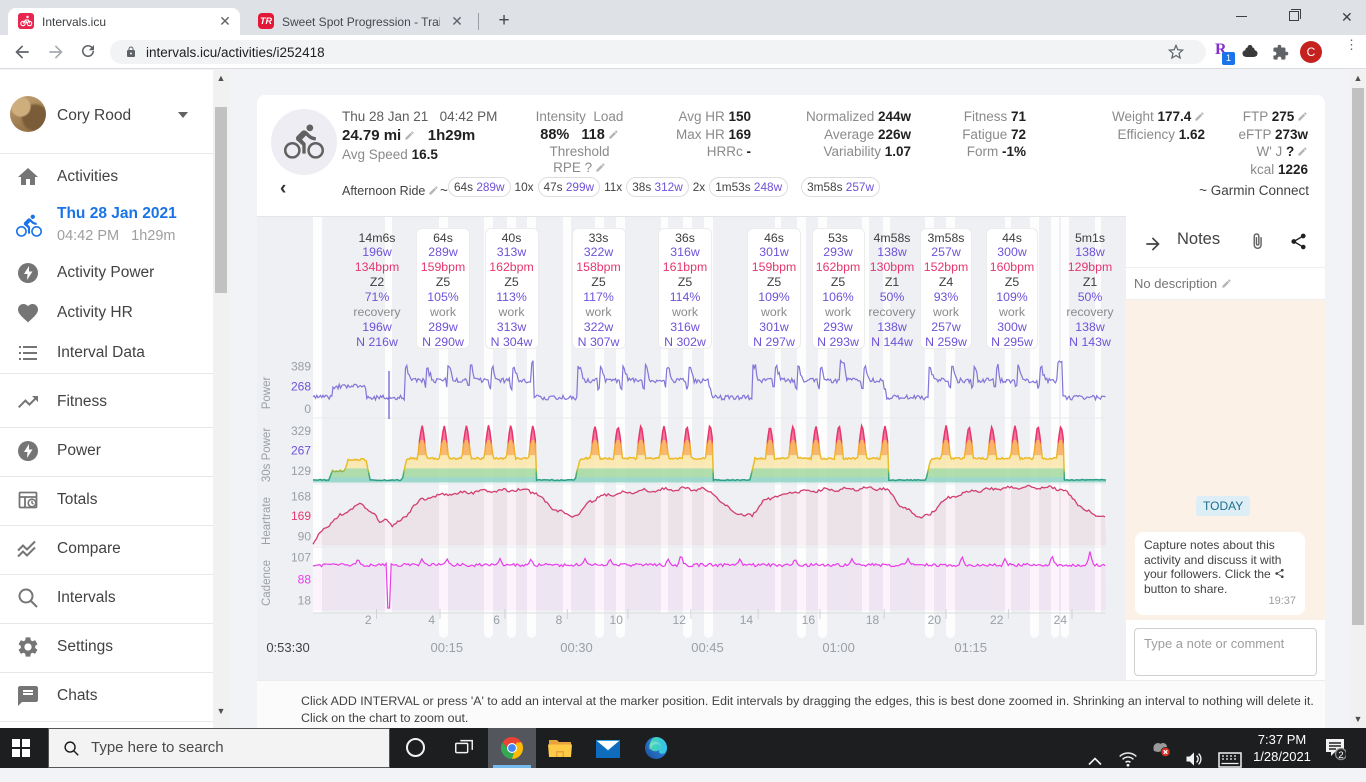  I want to click on svg-text: Power, so click(267, 393).